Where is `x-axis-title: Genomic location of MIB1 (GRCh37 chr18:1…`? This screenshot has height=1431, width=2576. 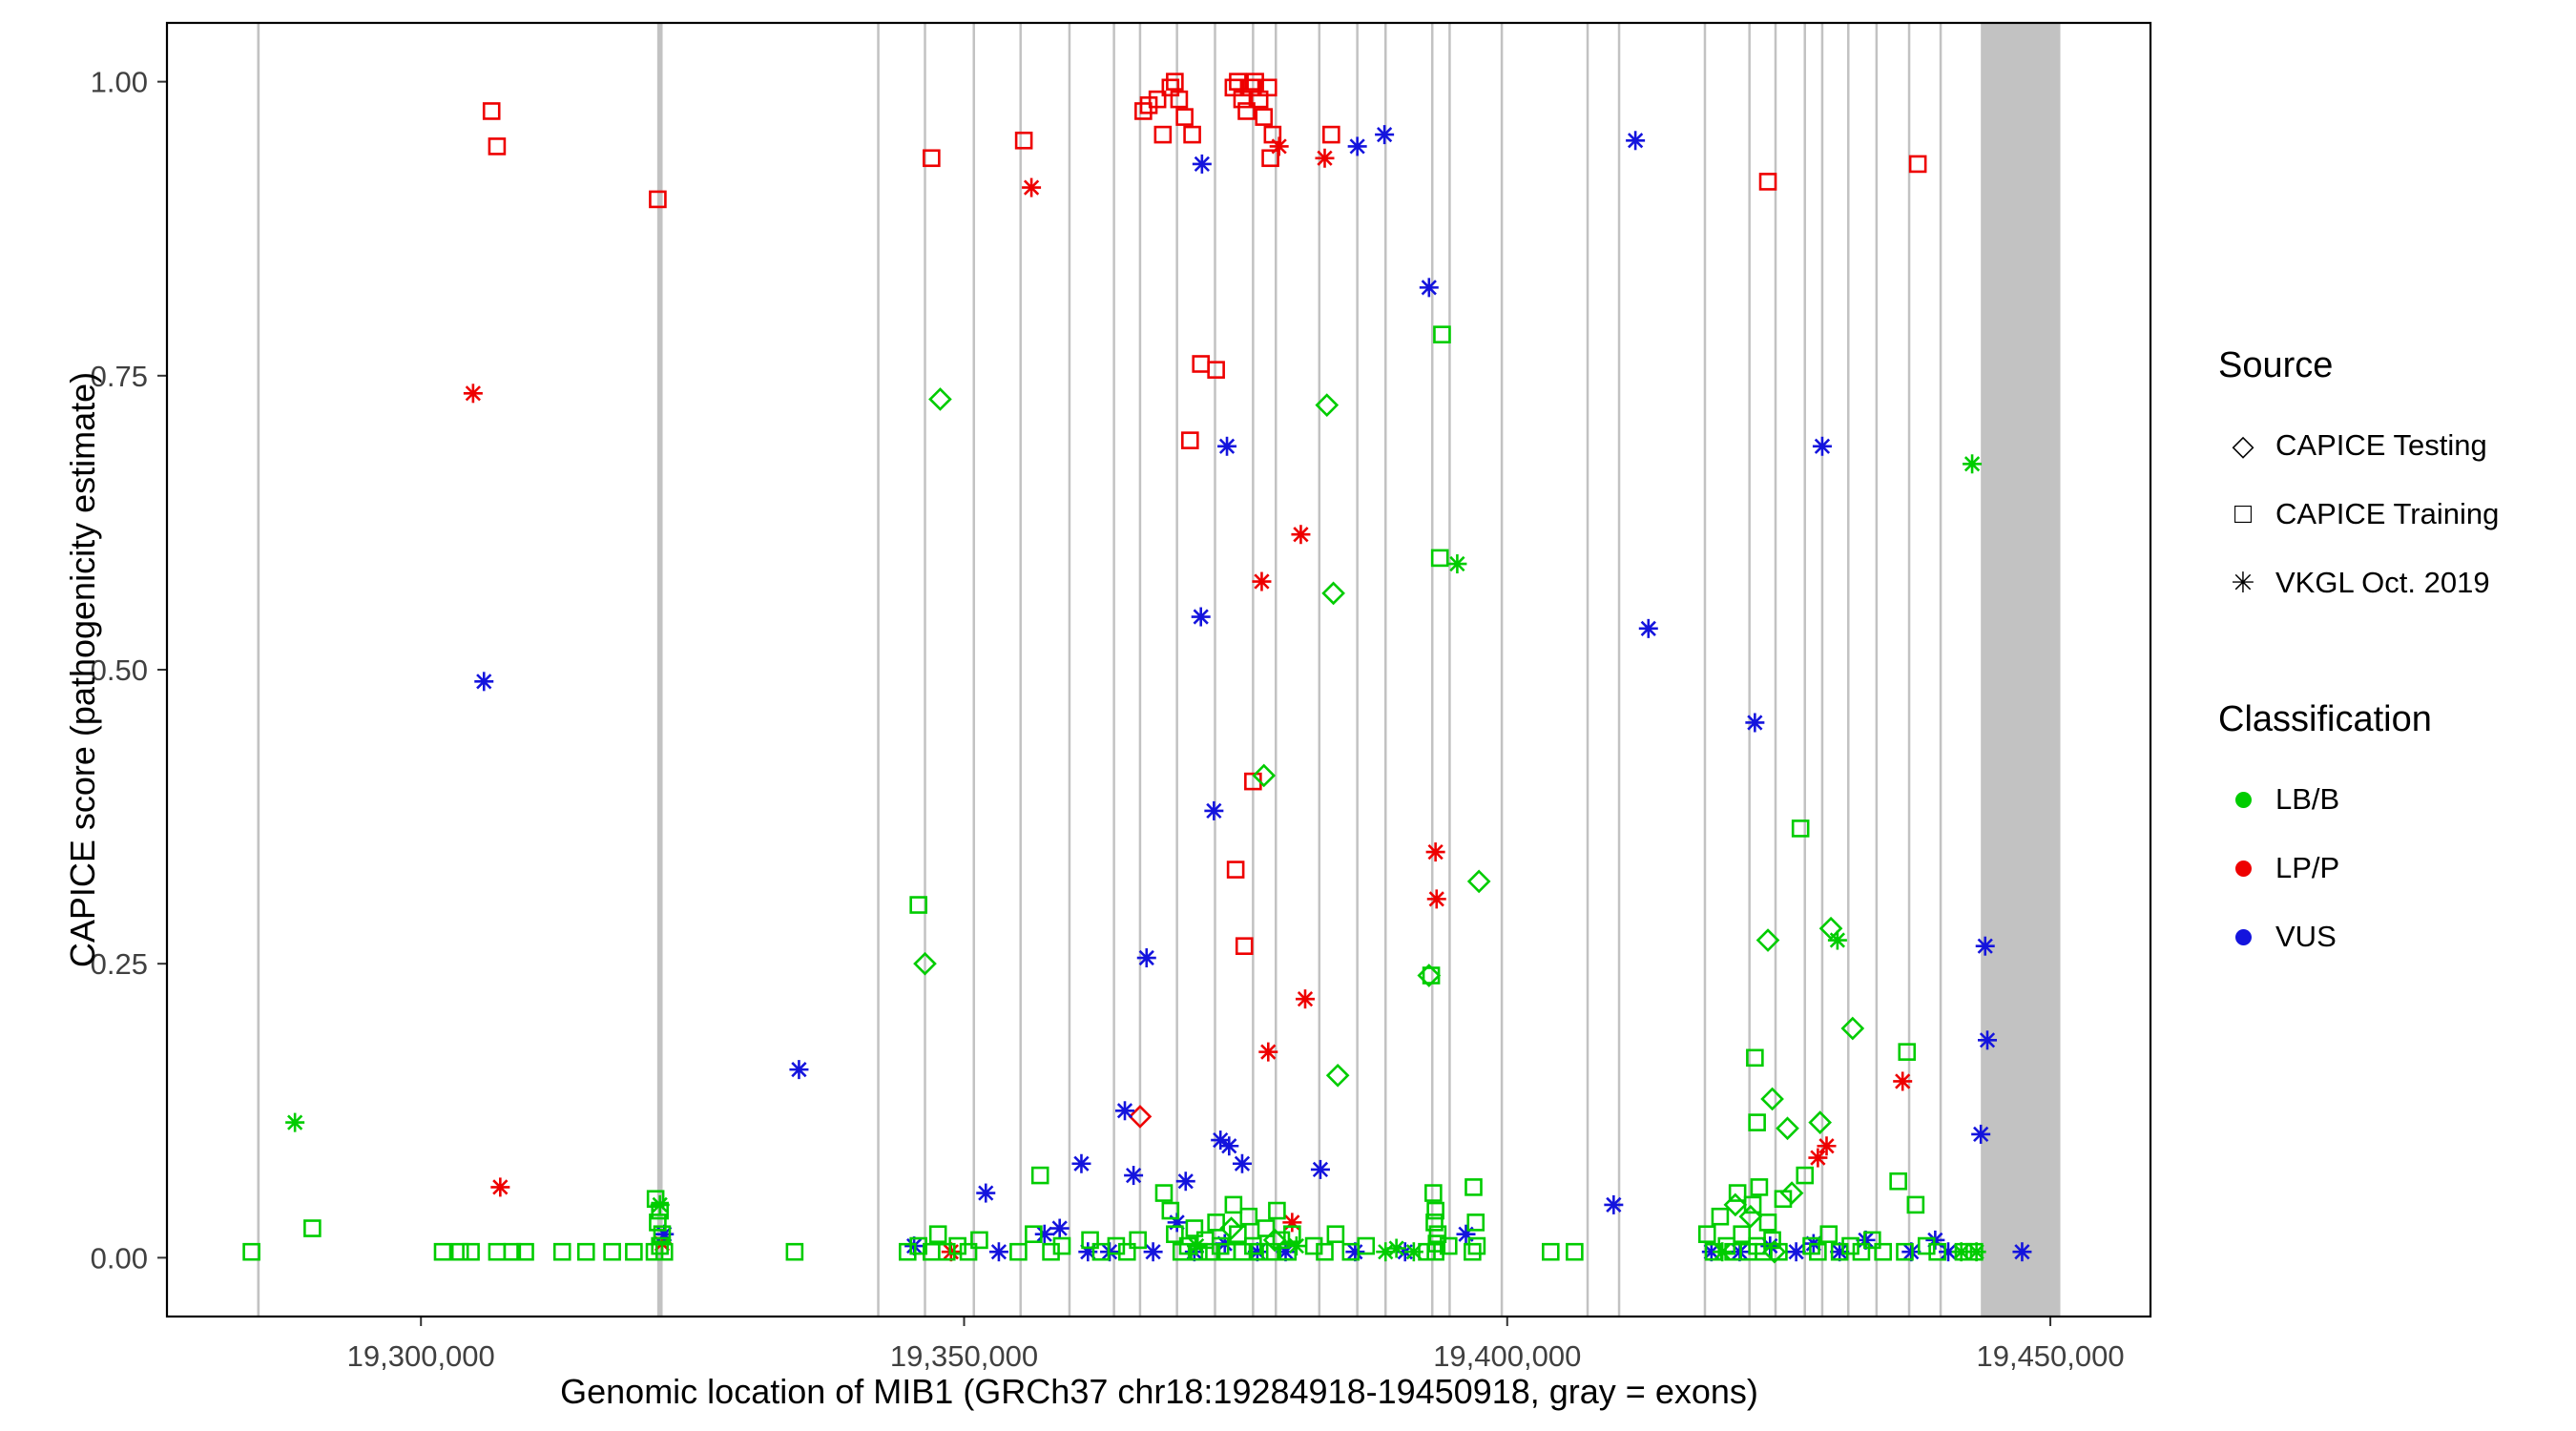 x-axis-title: Genomic location of MIB1 (GRCh37 chr18:1… is located at coordinates (1159, 1391).